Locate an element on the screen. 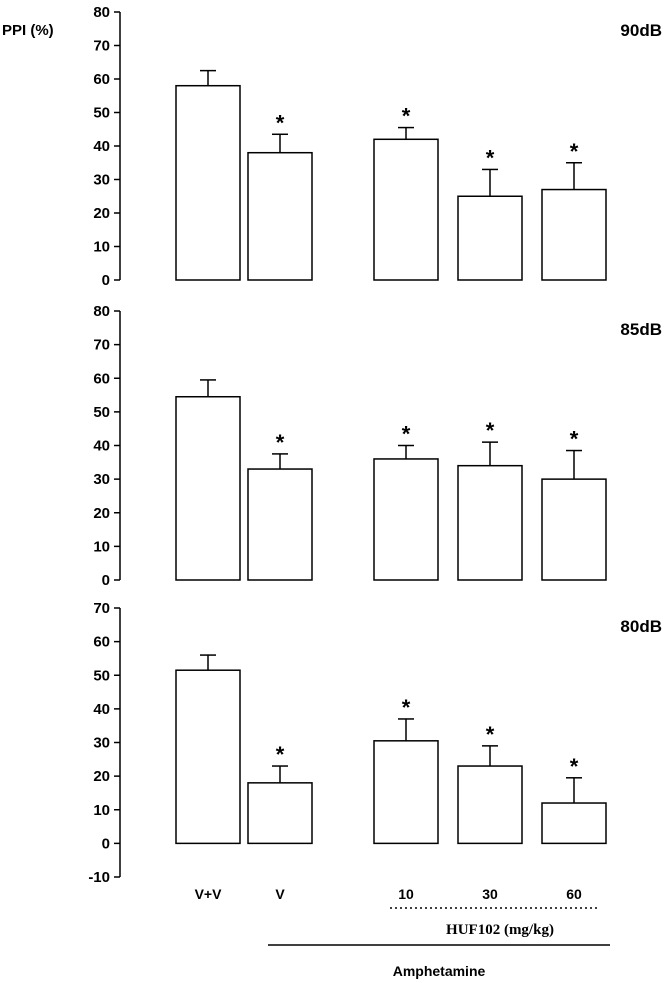 The height and width of the screenshot is (983, 666). drug-dose-label: HUF102 (mg/kg) is located at coordinates (500, 930).